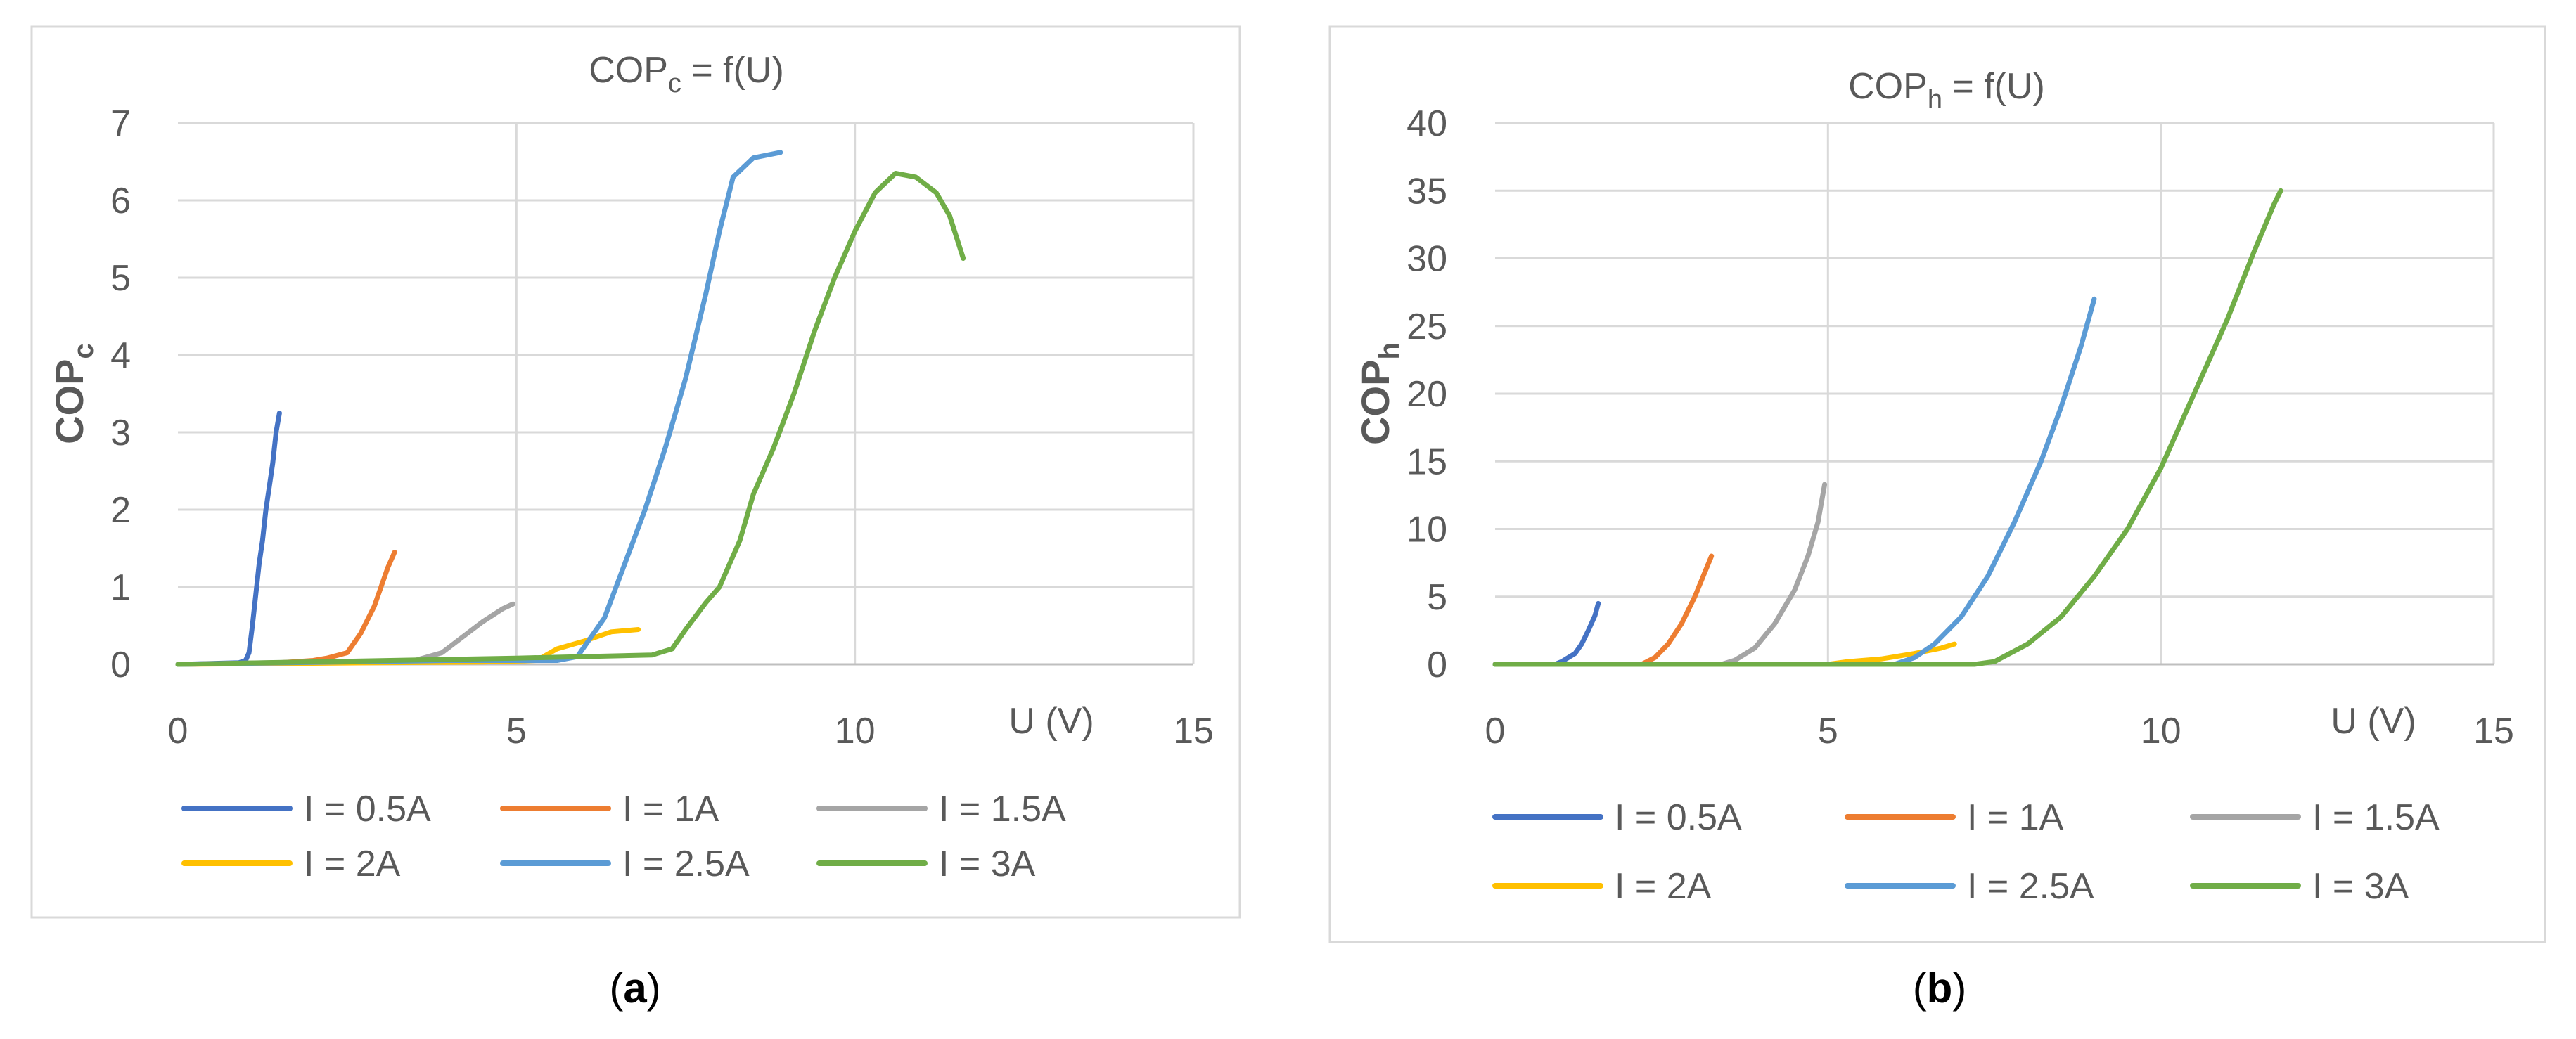 This screenshot has height=1039, width=2576. Describe the element at coordinates (120, 433) in the screenshot. I see `y-tick-label: 3` at that location.